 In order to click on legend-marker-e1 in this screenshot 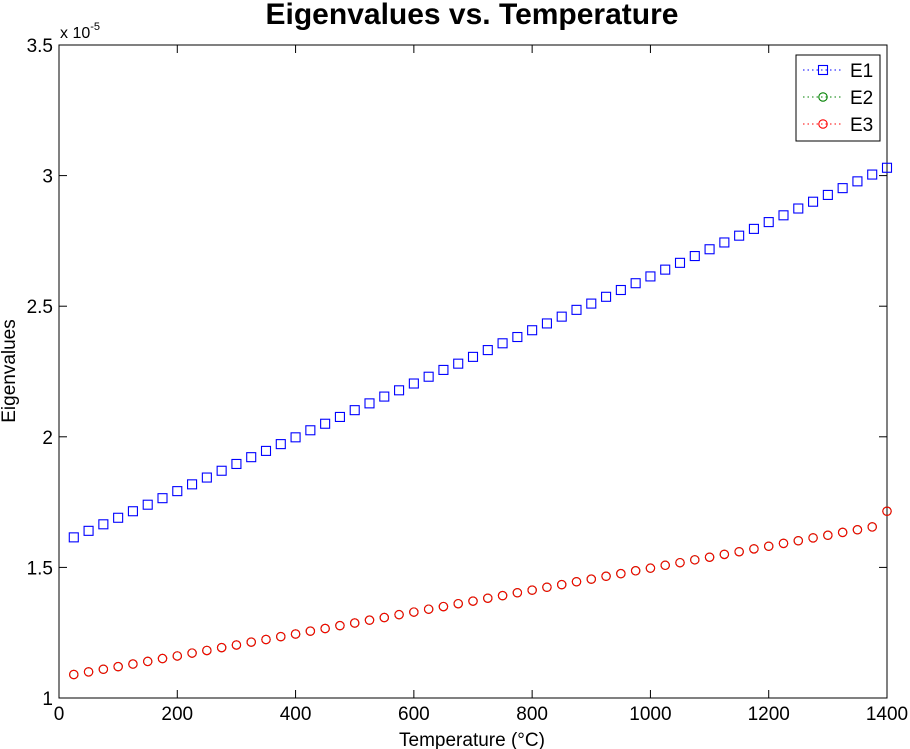, I will do `click(823, 70)`.